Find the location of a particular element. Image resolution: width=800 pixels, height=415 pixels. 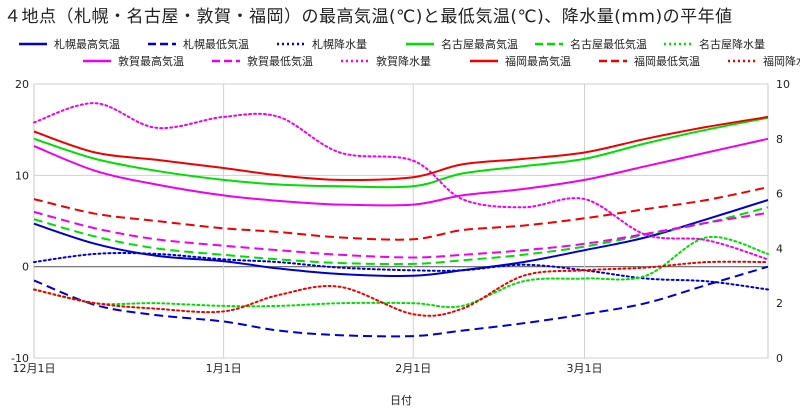

legend-label: 札幌最低気温 is located at coordinates (216, 44).